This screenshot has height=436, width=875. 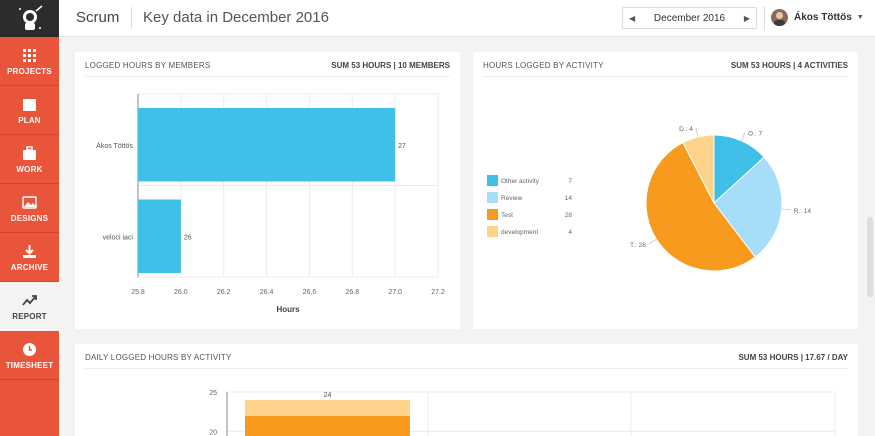 I want to click on sidebar-item-plan: PLAN, so click(x=29, y=110).